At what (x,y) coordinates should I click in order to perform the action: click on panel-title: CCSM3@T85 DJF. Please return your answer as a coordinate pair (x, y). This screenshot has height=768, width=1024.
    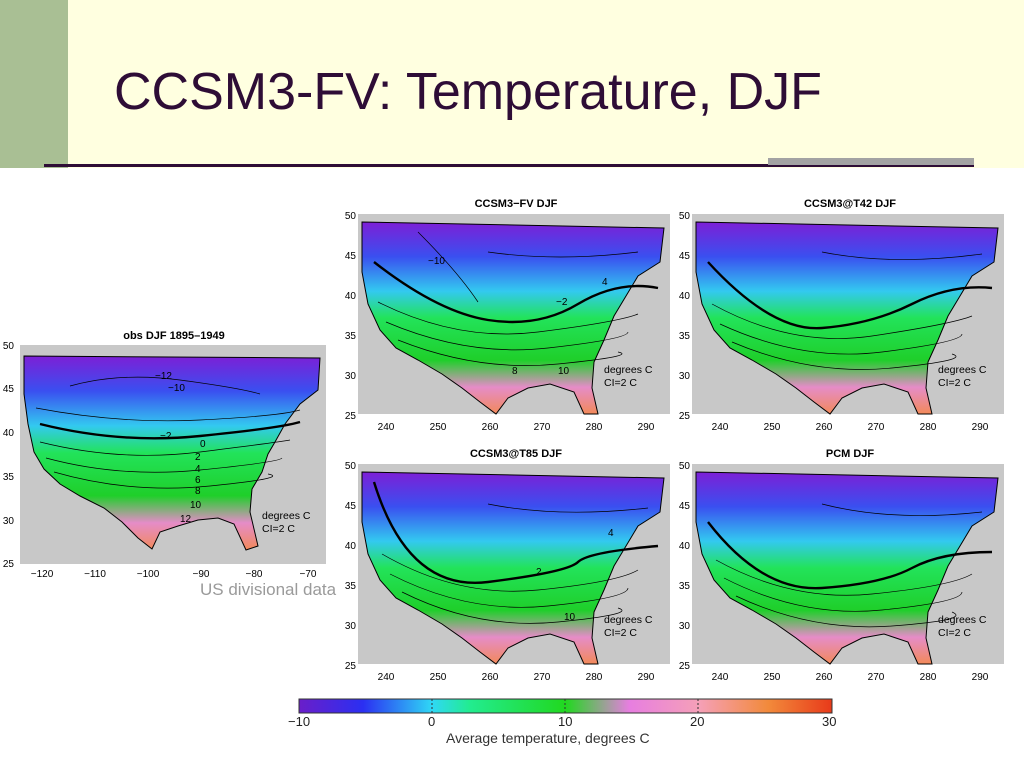
    Looking at the image, I should click on (516, 454).